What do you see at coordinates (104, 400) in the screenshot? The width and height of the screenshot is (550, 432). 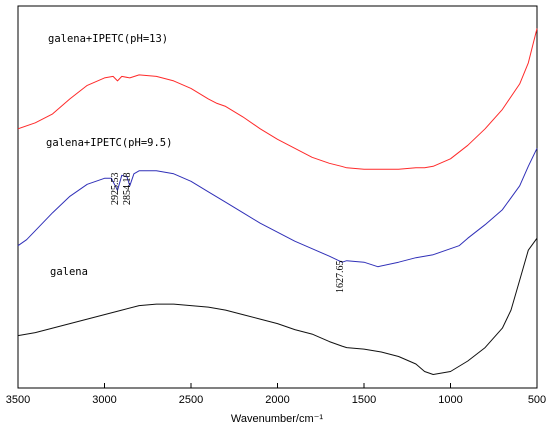 I see `x-tick-label-3000: 3000` at bounding box center [104, 400].